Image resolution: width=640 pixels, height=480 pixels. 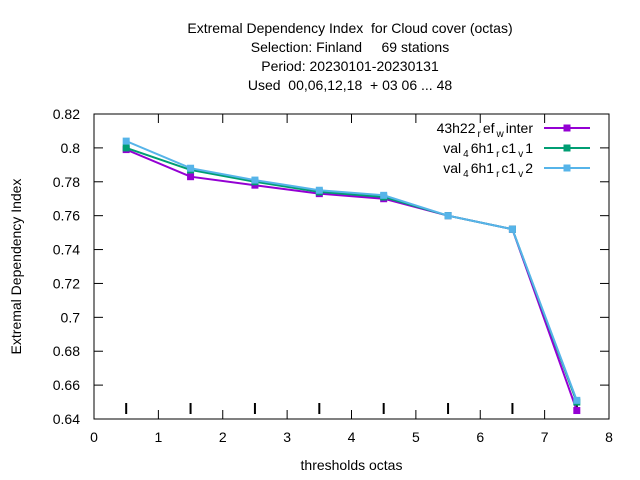 I want to click on y-tick-label: 0.8, so click(x=71, y=148).